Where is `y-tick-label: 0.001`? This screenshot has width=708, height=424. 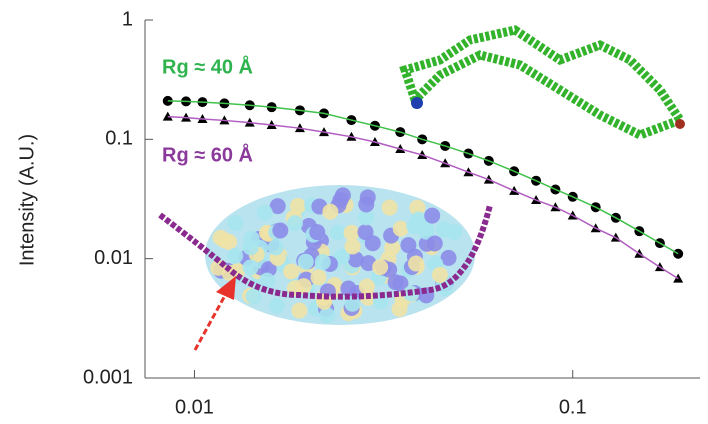
y-tick-label: 0.001 is located at coordinates (108, 377).